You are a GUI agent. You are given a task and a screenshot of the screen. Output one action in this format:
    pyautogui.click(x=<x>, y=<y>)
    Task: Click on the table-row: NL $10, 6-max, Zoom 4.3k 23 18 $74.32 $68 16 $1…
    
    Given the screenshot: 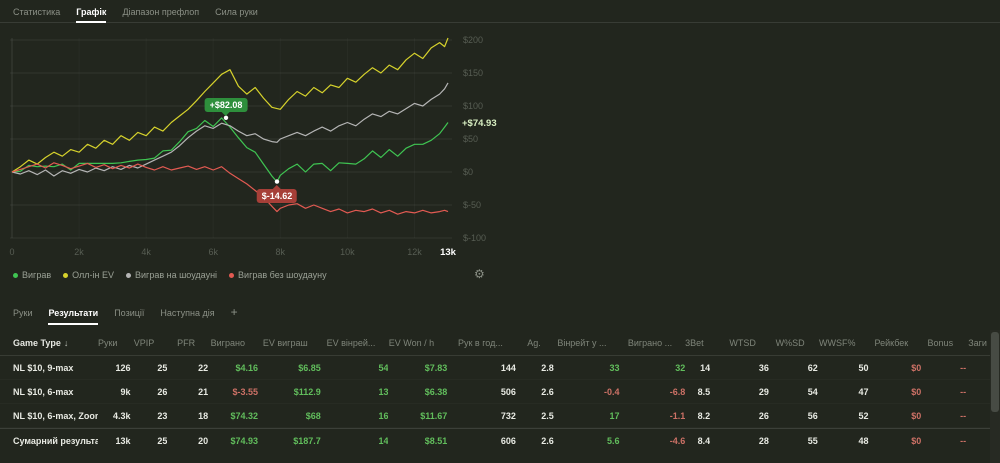 What is the action you would take?
    pyautogui.click(x=500, y=416)
    